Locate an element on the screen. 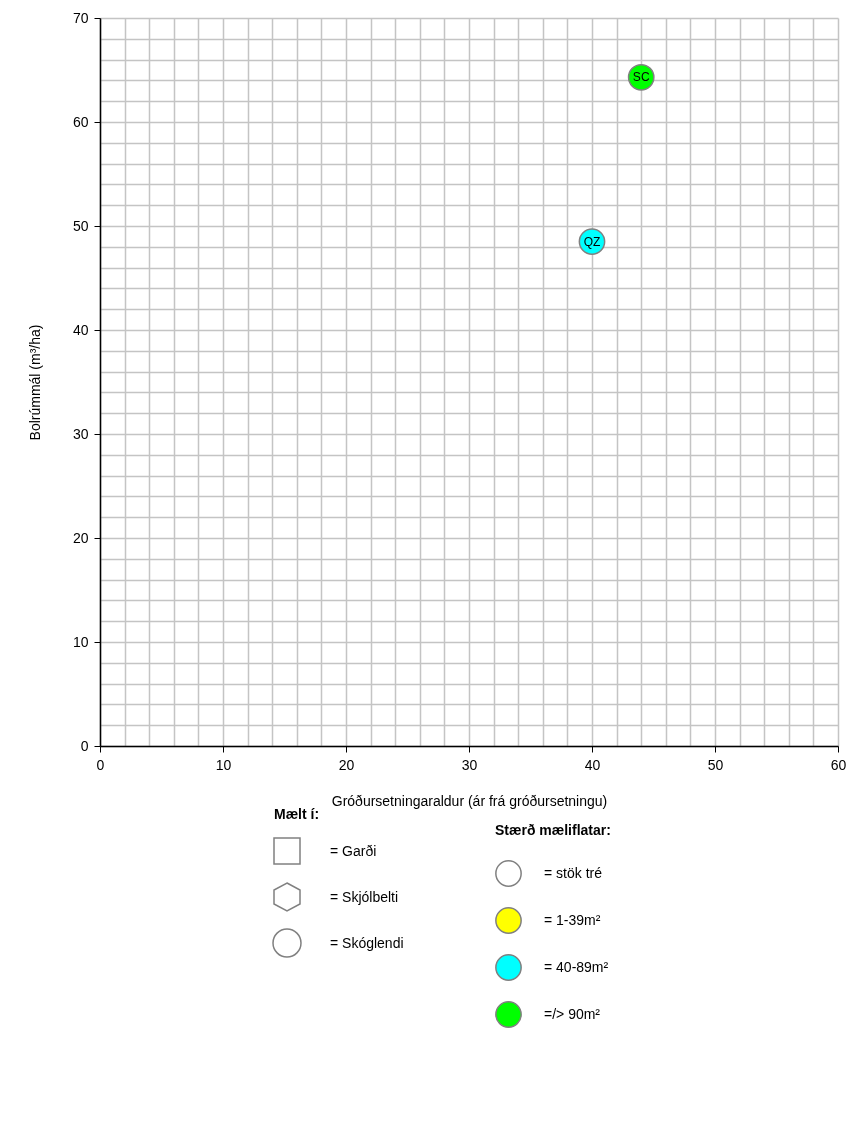  x-tick-label: 60 is located at coordinates (838, 764).